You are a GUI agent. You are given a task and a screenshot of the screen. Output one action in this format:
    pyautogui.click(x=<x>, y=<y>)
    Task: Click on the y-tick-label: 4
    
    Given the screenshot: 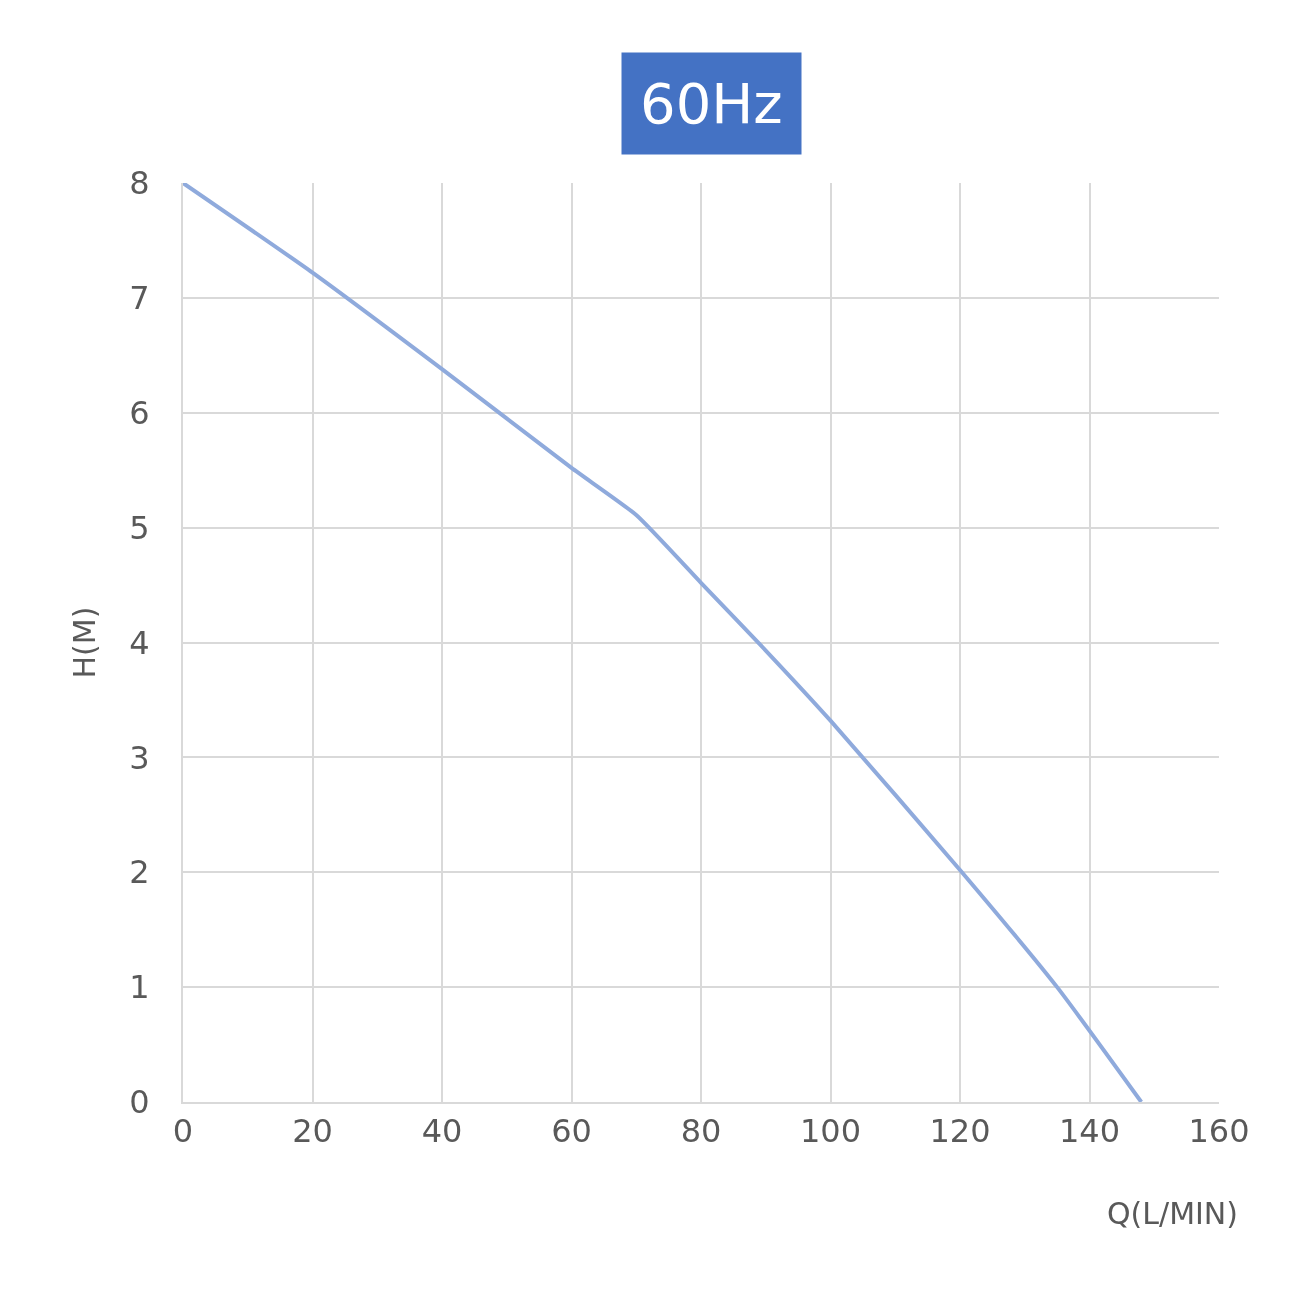 What is the action you would take?
    pyautogui.click(x=139, y=642)
    